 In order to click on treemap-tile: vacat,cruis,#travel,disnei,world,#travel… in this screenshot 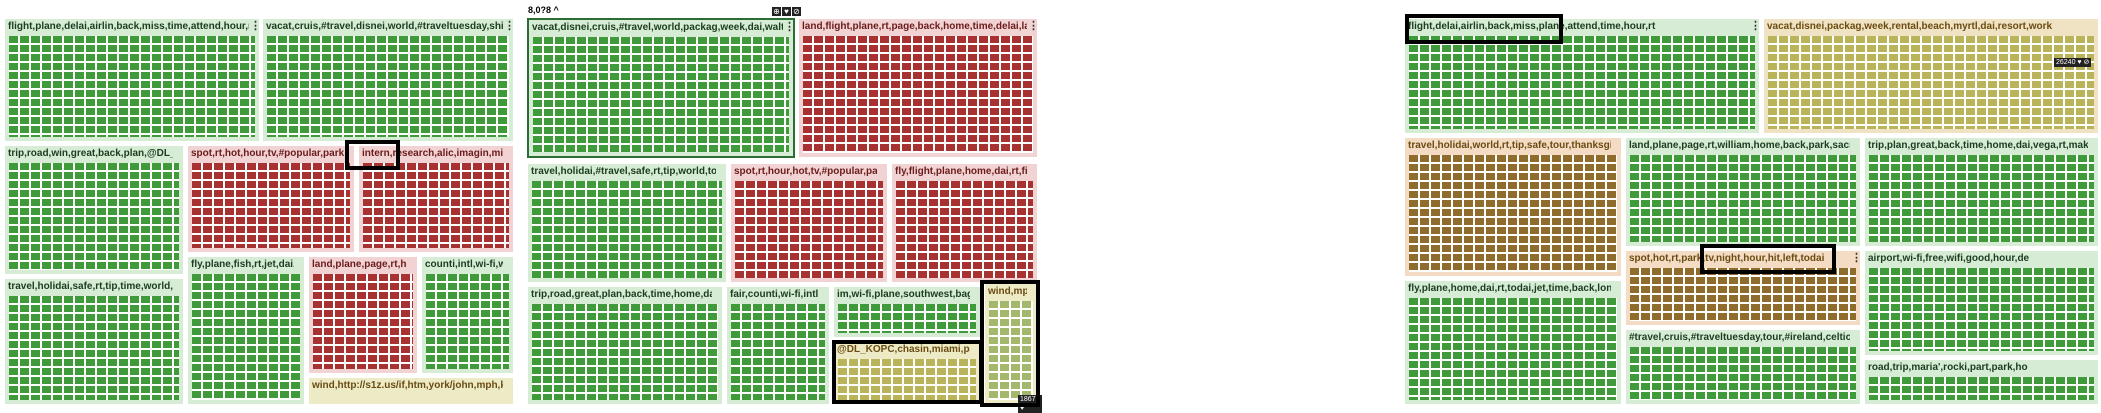, I will do `click(388, 80)`.